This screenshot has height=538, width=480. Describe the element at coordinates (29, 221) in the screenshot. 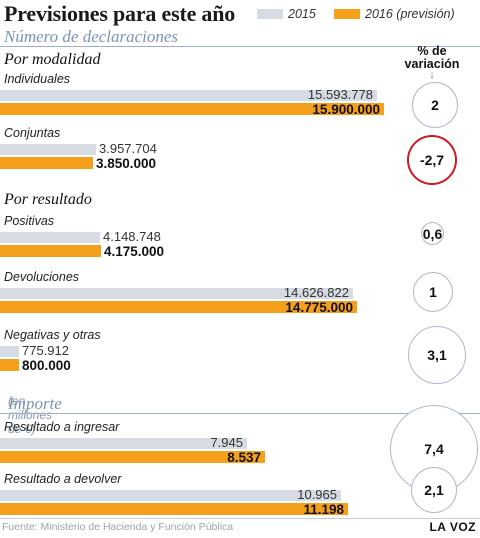

I see `category-label: Positivas` at that location.